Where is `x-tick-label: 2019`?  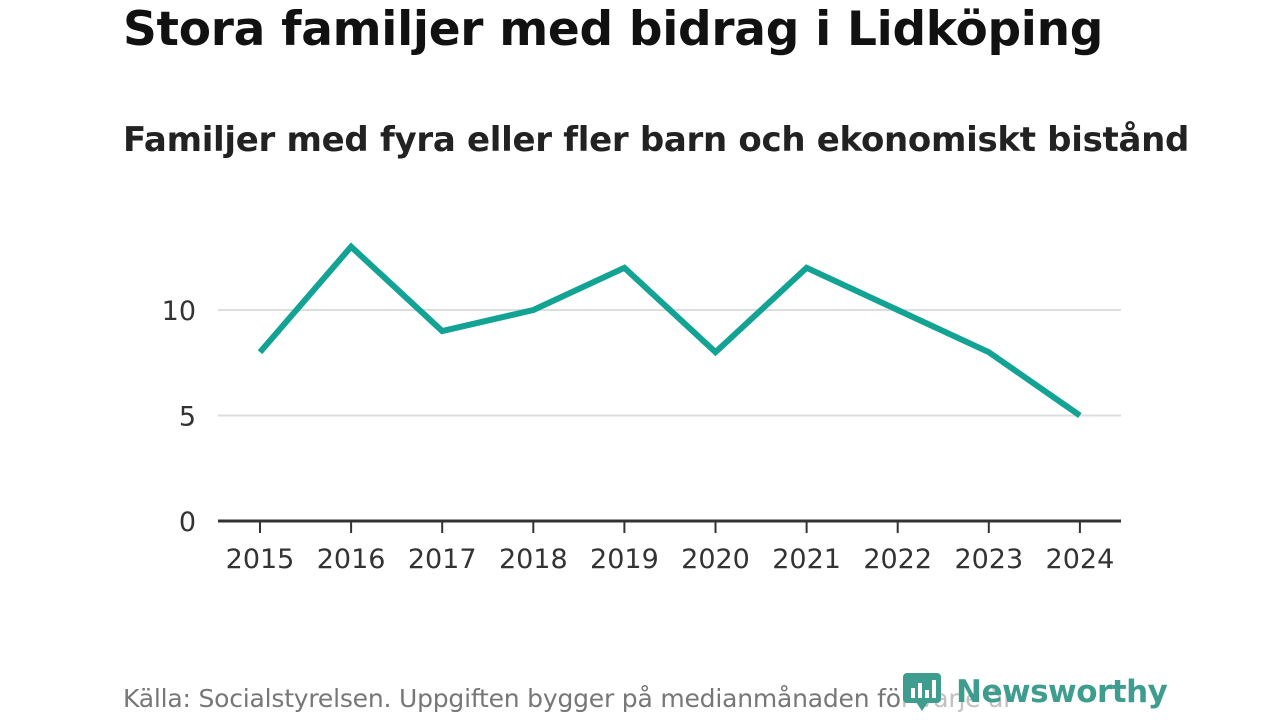
x-tick-label: 2019 is located at coordinates (624, 559).